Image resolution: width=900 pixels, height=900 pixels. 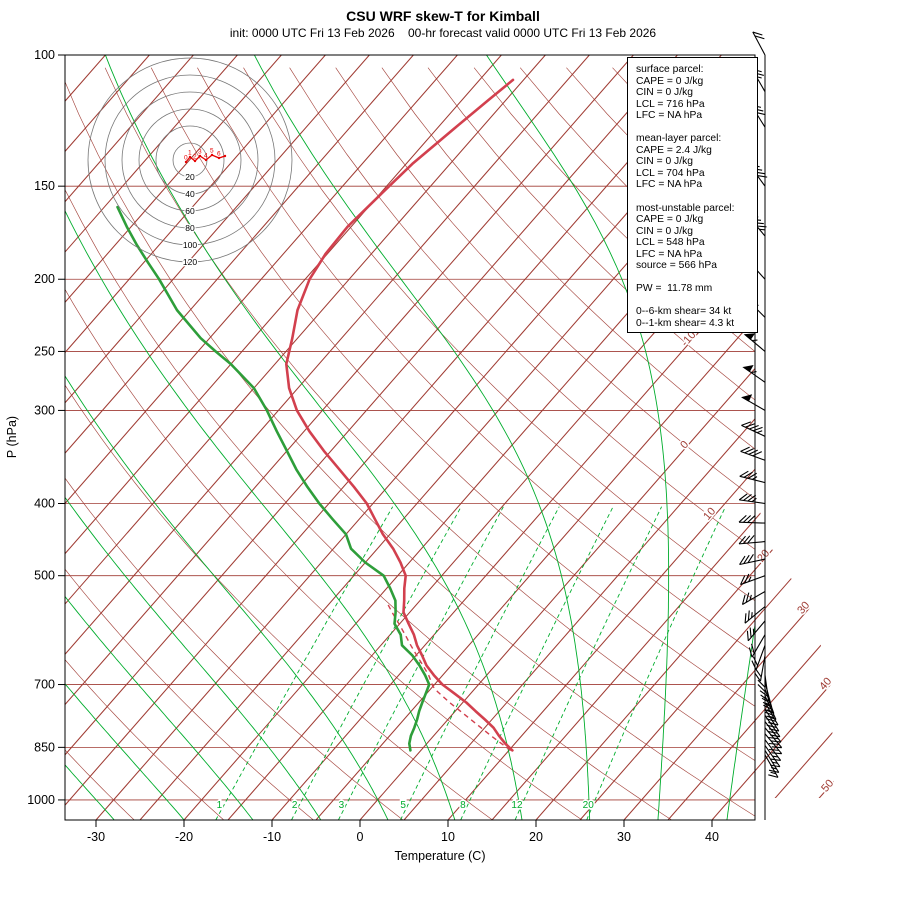 I want to click on info-line: PW = 11.78 mm, so click(x=674, y=289).